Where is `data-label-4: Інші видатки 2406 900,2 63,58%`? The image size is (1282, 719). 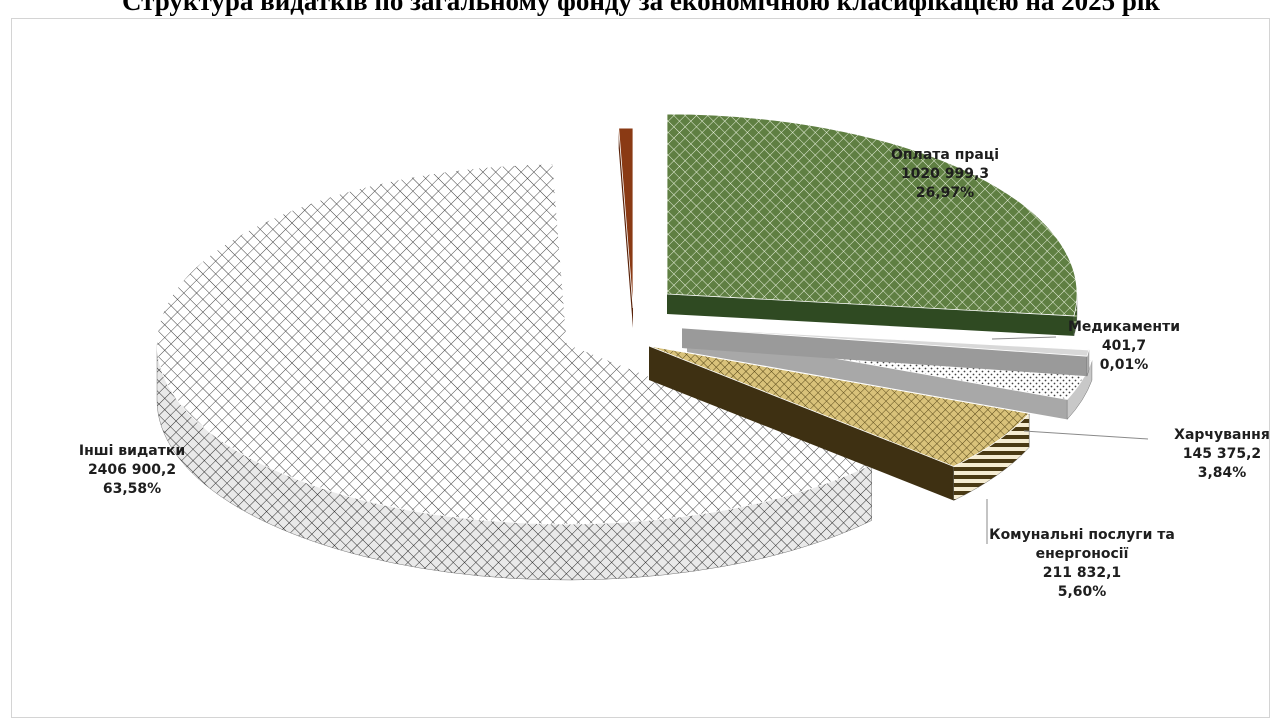 data-label-4: Інші видатки 2406 900,2 63,58% is located at coordinates (132, 470).